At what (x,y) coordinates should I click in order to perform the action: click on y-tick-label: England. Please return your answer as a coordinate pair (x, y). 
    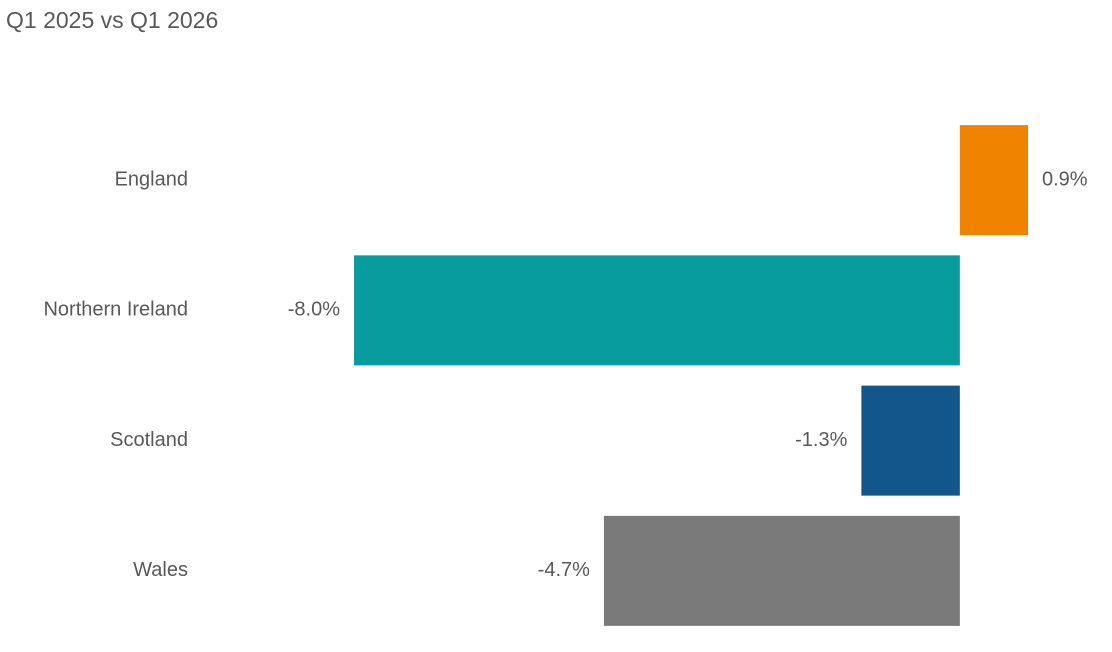
    Looking at the image, I should click on (151, 179).